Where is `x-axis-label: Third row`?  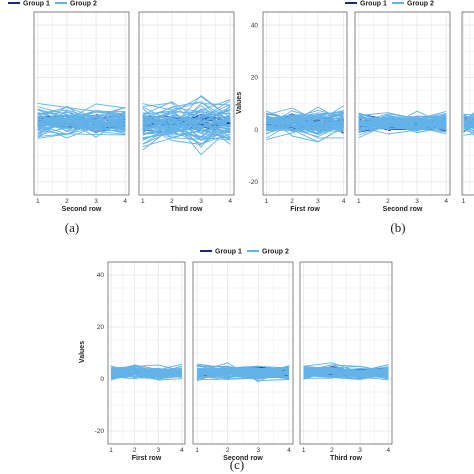 x-axis-label: Third row is located at coordinates (346, 458).